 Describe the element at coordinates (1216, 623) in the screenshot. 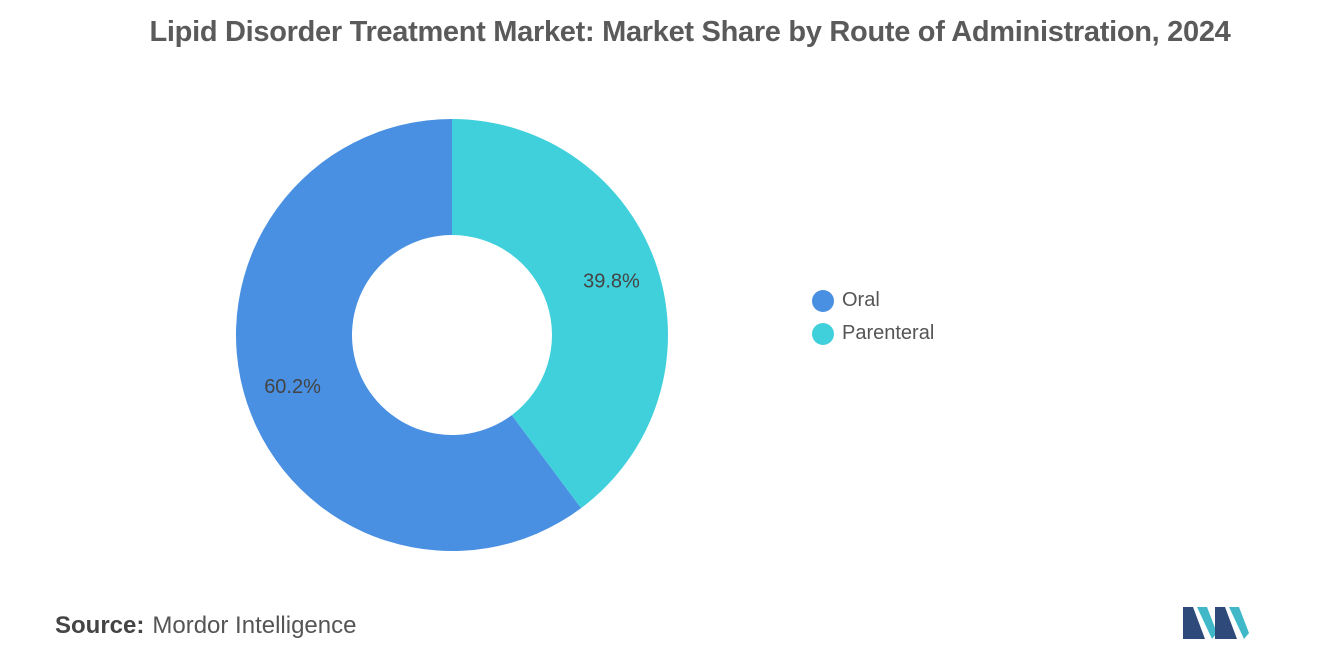

I see `mordor-intelligence-logo-icon` at that location.